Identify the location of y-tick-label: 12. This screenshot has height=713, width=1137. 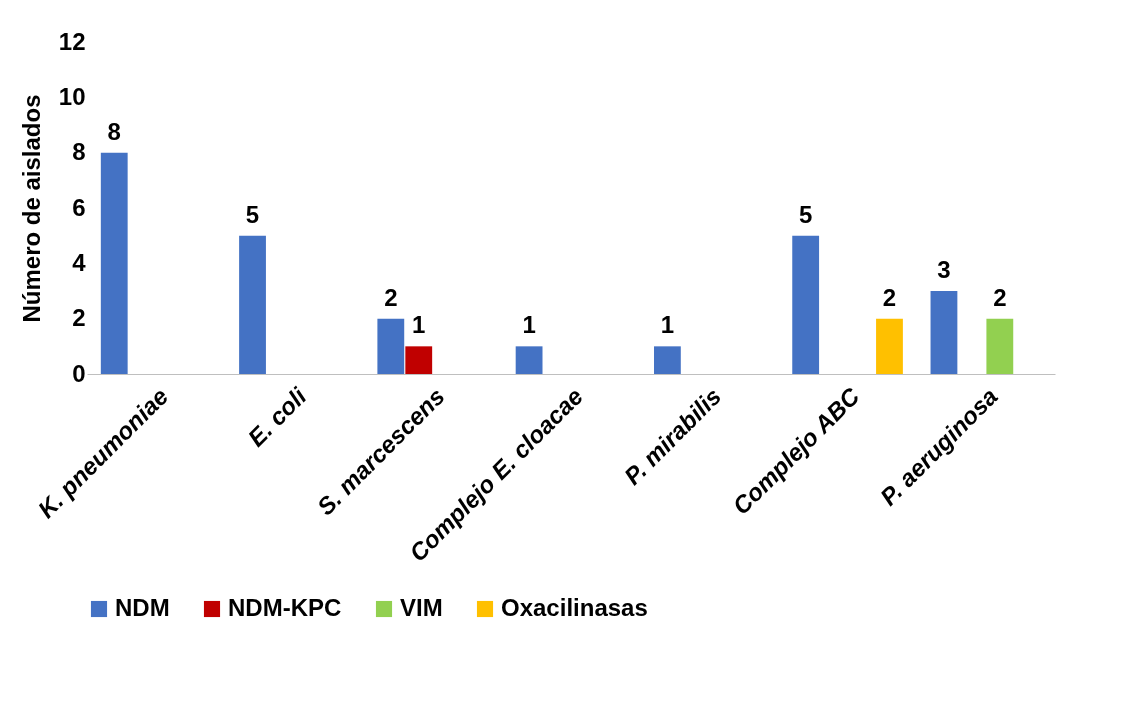
(72, 41).